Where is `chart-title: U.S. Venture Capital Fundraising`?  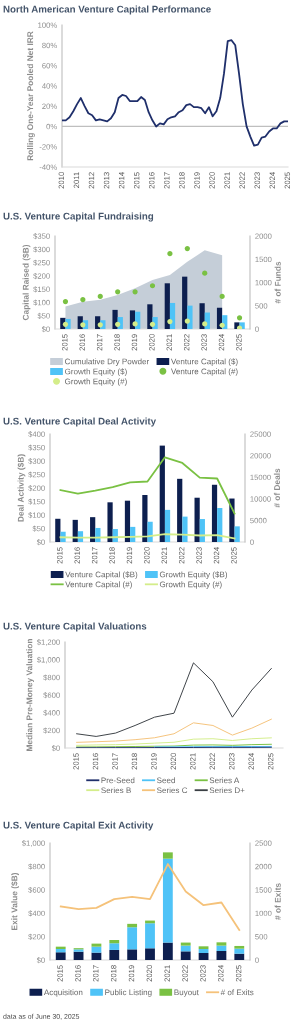
chart-title: U.S. Venture Capital Fundraising is located at coordinates (78, 217).